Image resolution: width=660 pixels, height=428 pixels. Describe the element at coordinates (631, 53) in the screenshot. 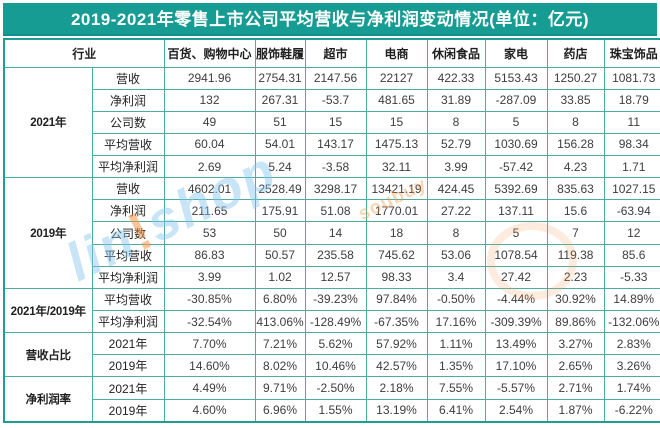

I see `col-header-jewelry: 珠宝饰品` at that location.